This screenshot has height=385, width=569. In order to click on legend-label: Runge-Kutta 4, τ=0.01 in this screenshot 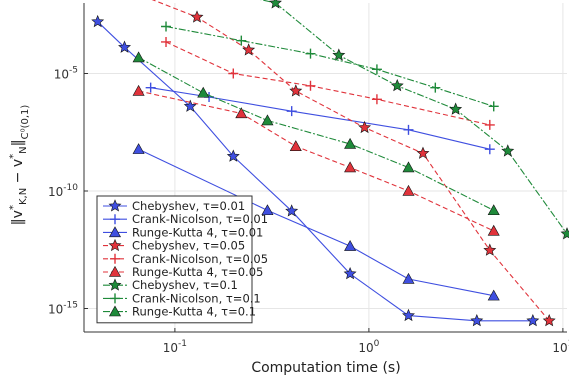, I will do `click(197, 232)`.